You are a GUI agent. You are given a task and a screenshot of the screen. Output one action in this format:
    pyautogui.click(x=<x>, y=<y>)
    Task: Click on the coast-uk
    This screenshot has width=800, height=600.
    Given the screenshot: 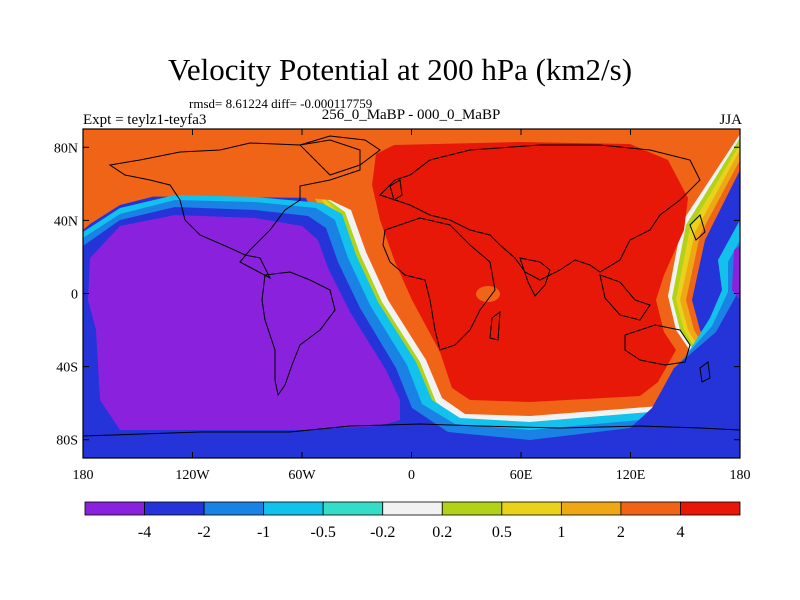 What is the action you would take?
    pyautogui.click(x=396, y=190)
    